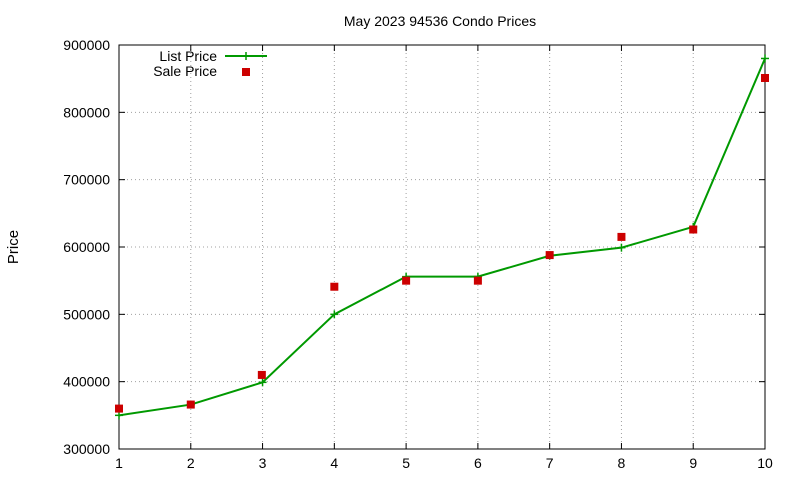  What do you see at coordinates (550, 463) in the screenshot?
I see `x-tick-label: 7` at bounding box center [550, 463].